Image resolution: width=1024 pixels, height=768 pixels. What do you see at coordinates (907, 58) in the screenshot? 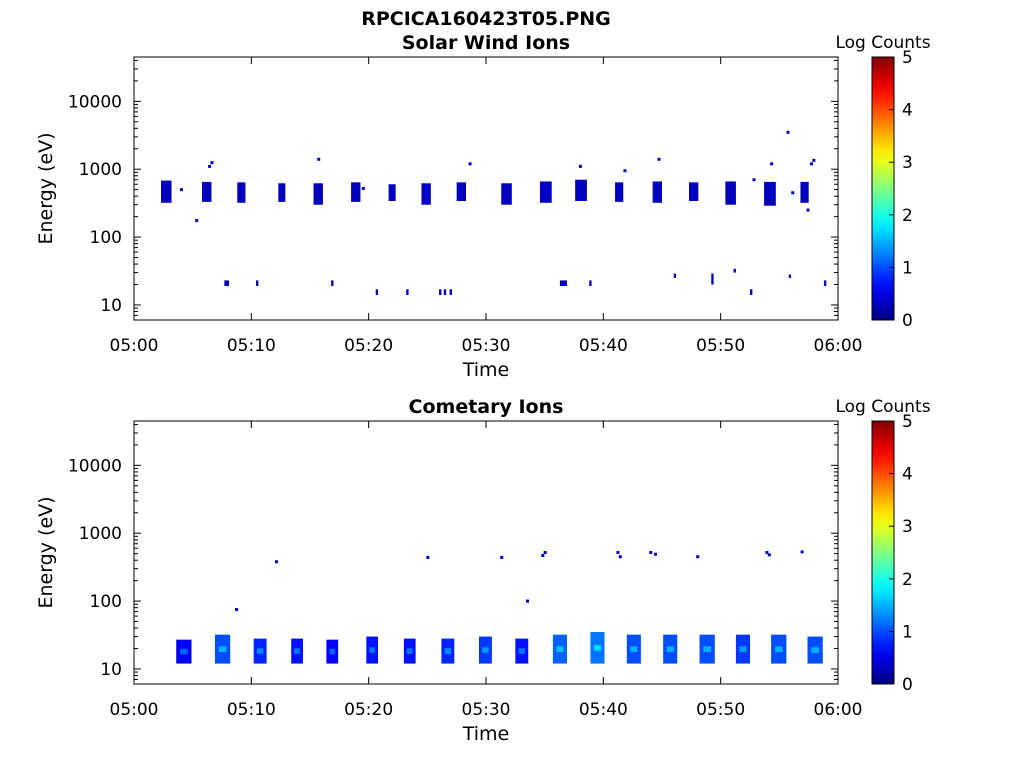
I see `colorbar-tick-label: 5` at bounding box center [907, 58].